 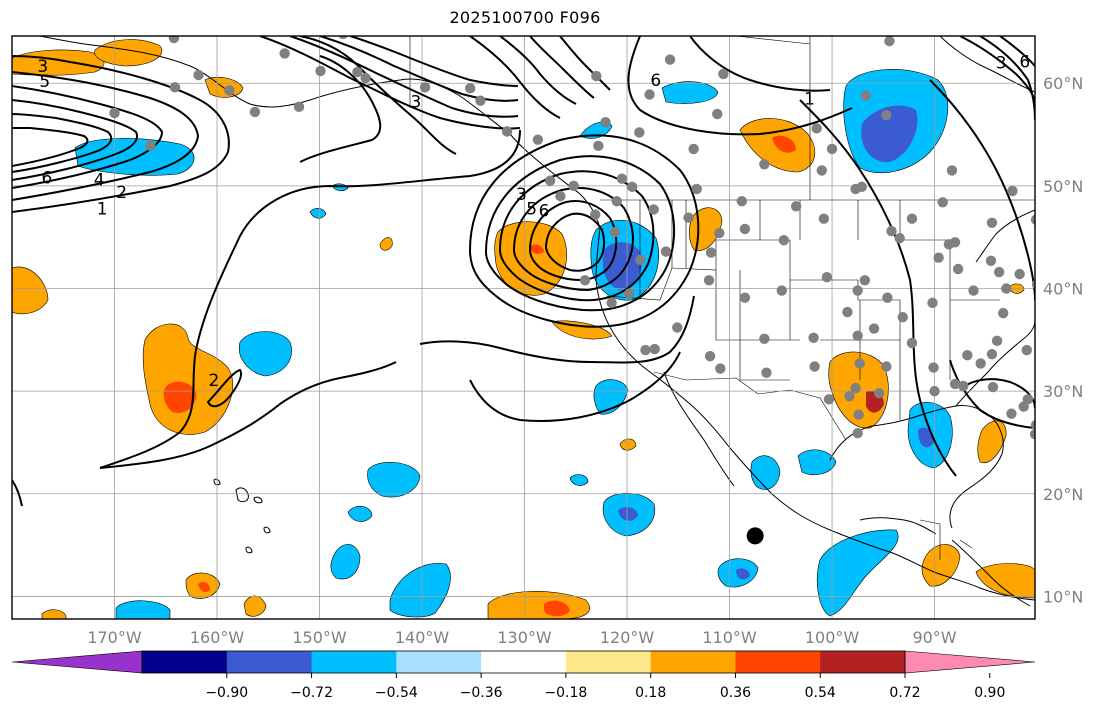 What do you see at coordinates (1063, 596) in the screenshot?
I see `lat-label: 10°N` at bounding box center [1063, 596].